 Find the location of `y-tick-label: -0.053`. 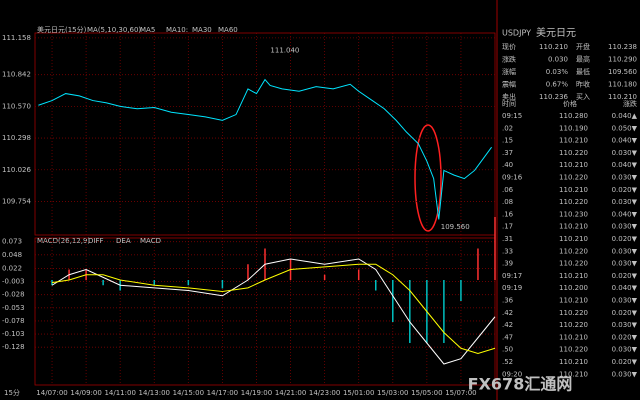

y-tick-label: -0.053 is located at coordinates (13, 308).